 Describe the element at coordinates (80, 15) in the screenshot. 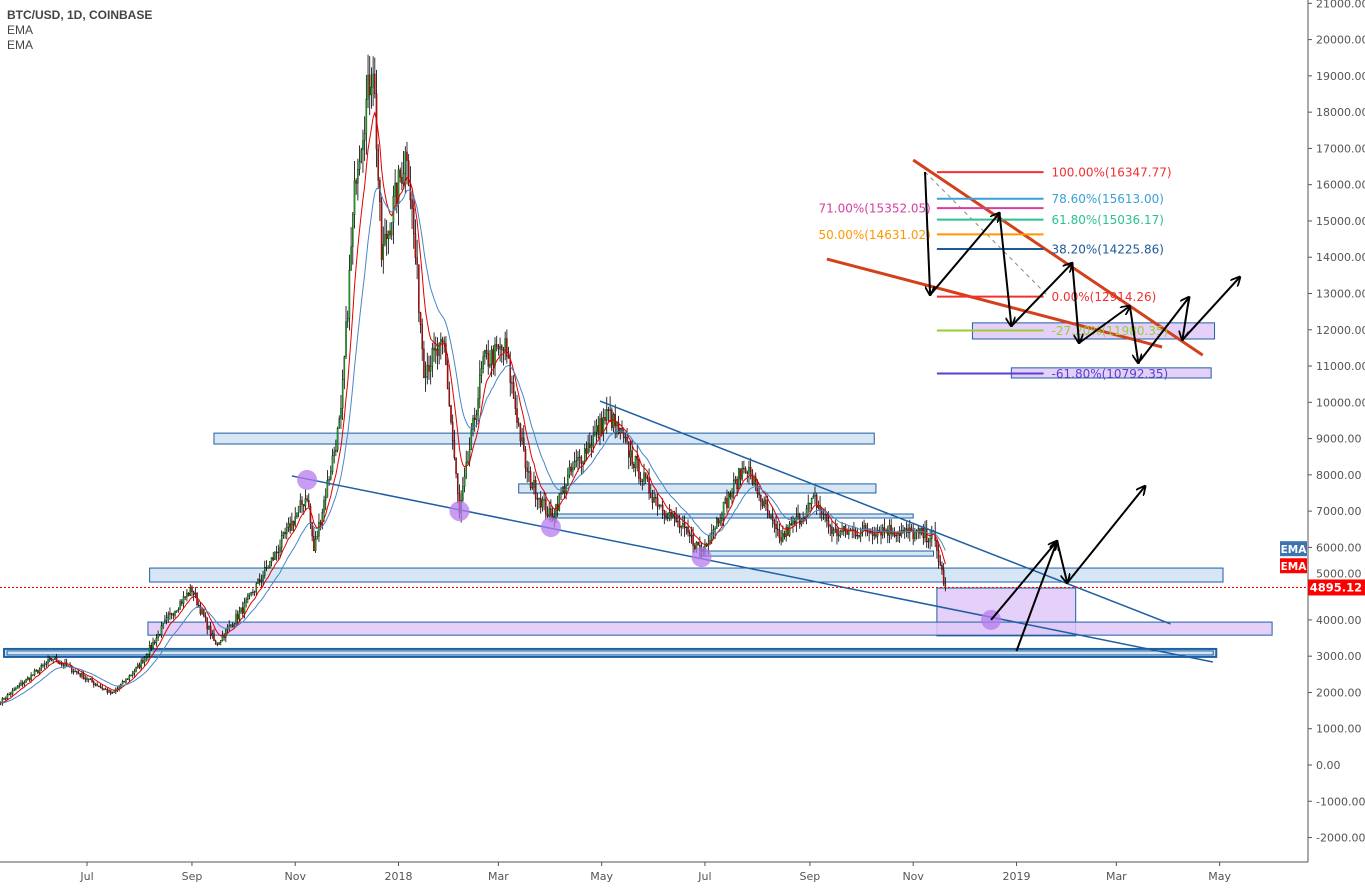

I see `symbol-title: BTC/USD, 1D, COINBASE` at that location.